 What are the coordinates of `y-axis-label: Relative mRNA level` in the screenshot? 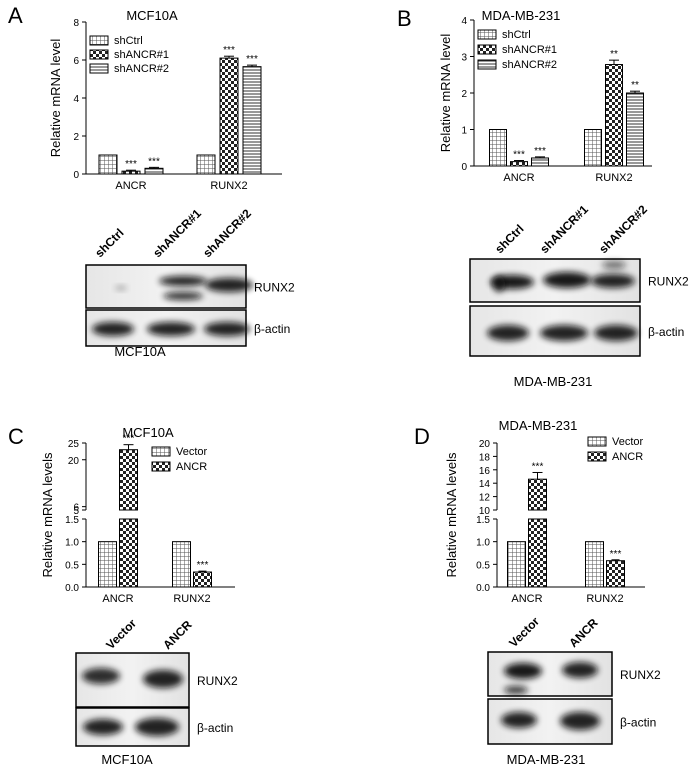 It's located at (445, 93).